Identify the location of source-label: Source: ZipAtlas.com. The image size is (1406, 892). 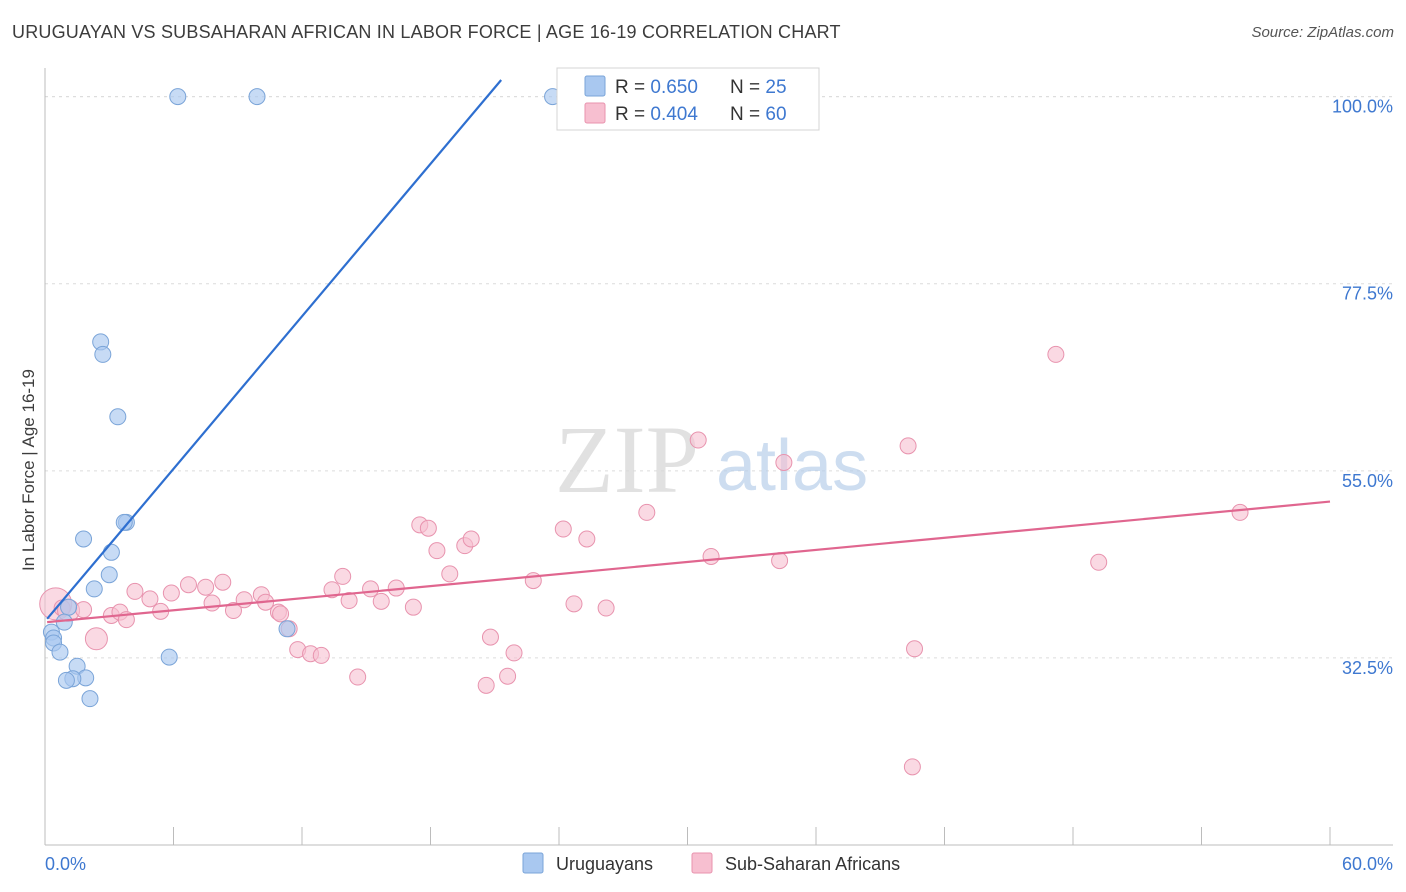
(1322, 32).